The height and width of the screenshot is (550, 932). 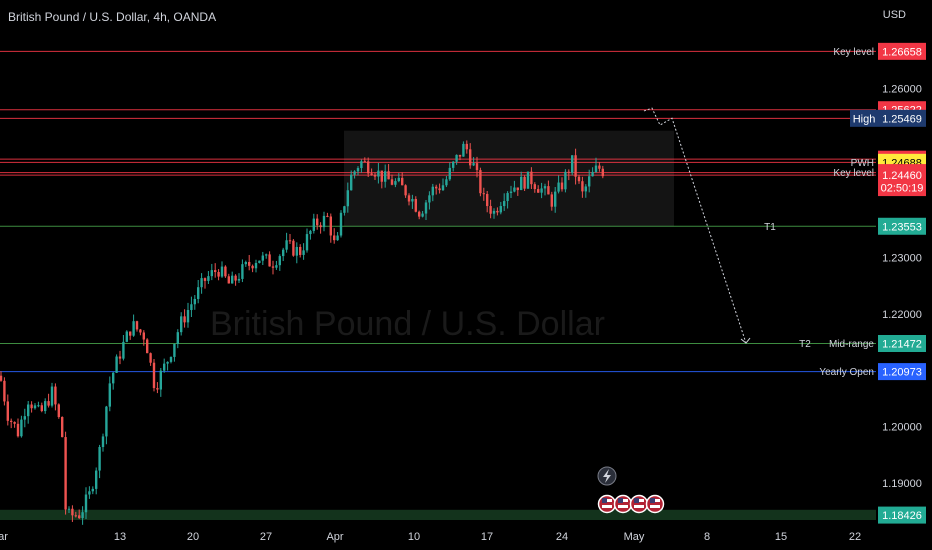 I want to click on price-badge-text-7: 1.23553, so click(x=902, y=227).